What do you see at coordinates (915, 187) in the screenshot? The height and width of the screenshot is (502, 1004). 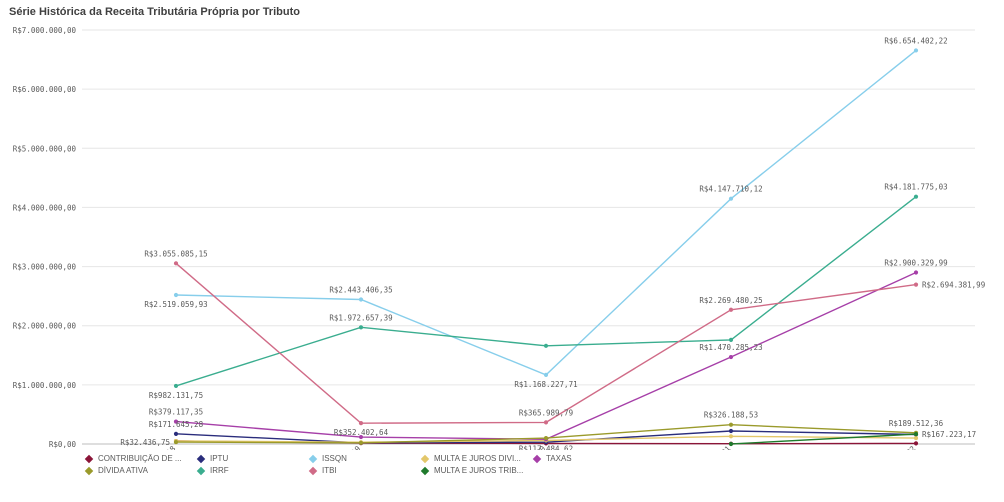 I see `data-label: R$4.181.775,03` at bounding box center [915, 187].